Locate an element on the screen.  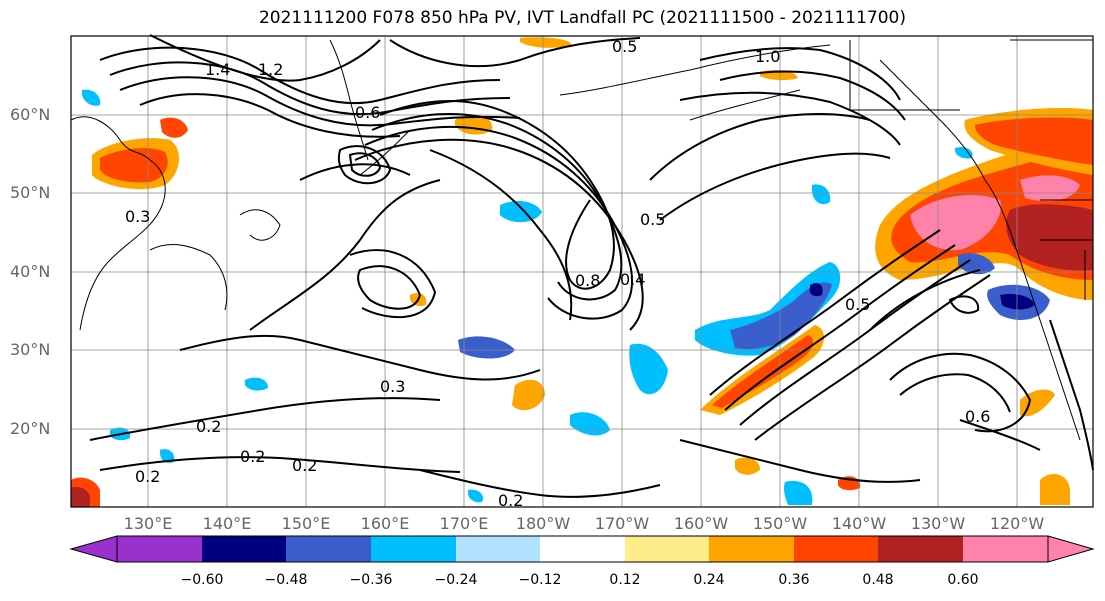
colorbar is located at coordinates (582, 549).